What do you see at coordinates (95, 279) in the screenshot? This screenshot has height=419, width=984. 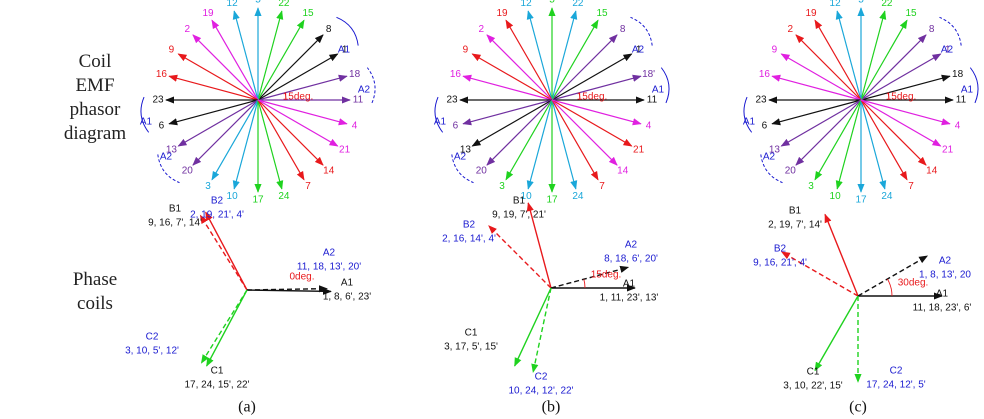 I see `row-label-line: Phase` at bounding box center [95, 279].